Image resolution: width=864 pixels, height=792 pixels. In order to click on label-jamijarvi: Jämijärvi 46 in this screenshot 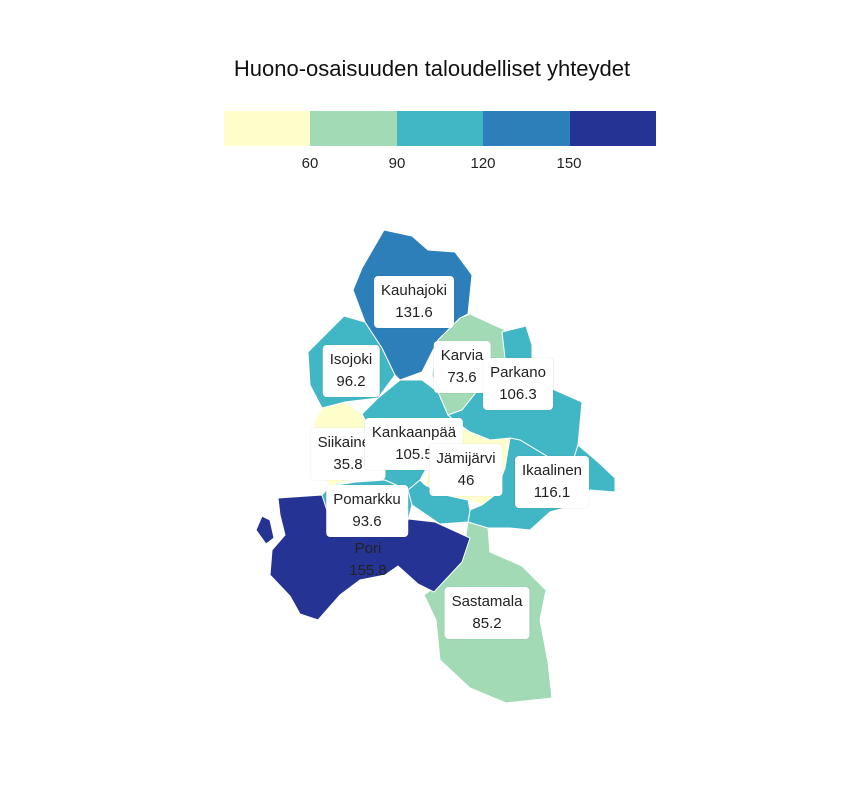, I will do `click(466, 470)`.